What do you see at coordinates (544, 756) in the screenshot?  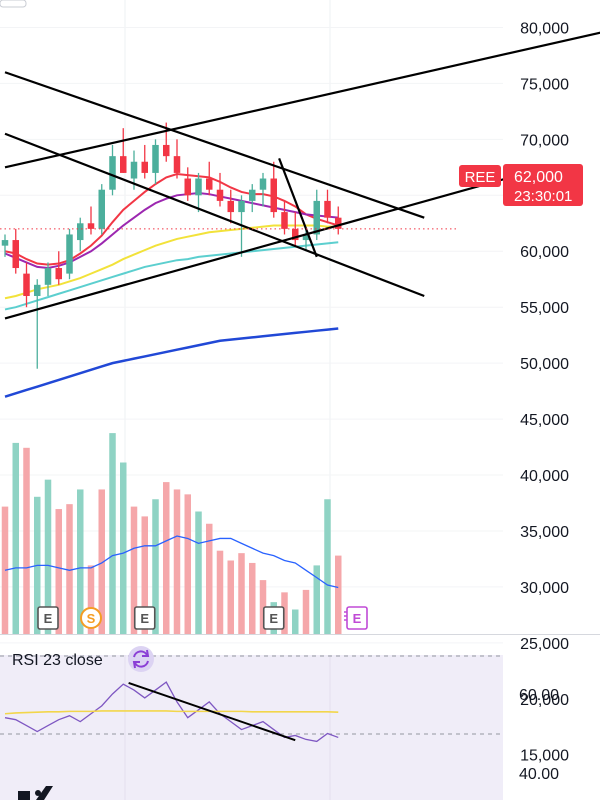 I see `price-axis-tick-label: 15,000` at bounding box center [544, 756].